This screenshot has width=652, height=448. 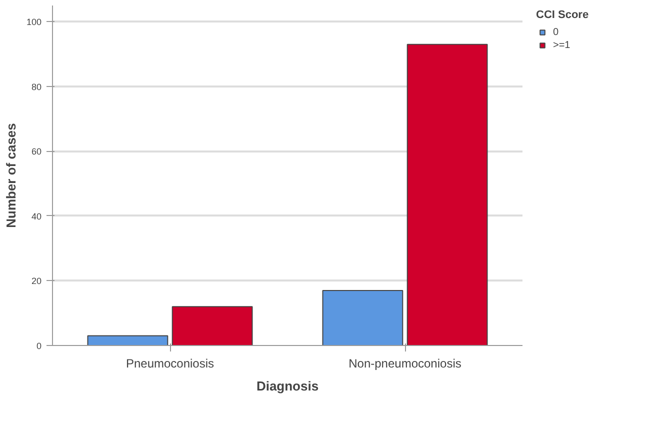 I want to click on legend-title: CCI Score, so click(x=562, y=15).